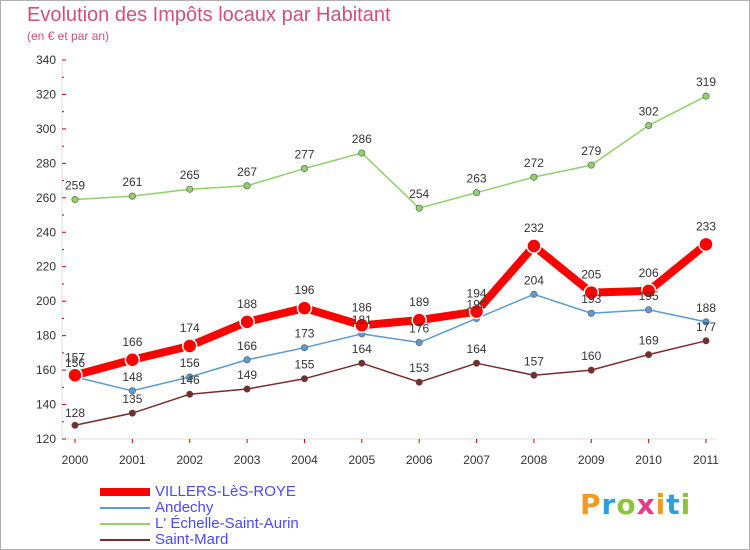 The image size is (750, 550). What do you see at coordinates (477, 179) in the screenshot?
I see `data-label: 263` at bounding box center [477, 179].